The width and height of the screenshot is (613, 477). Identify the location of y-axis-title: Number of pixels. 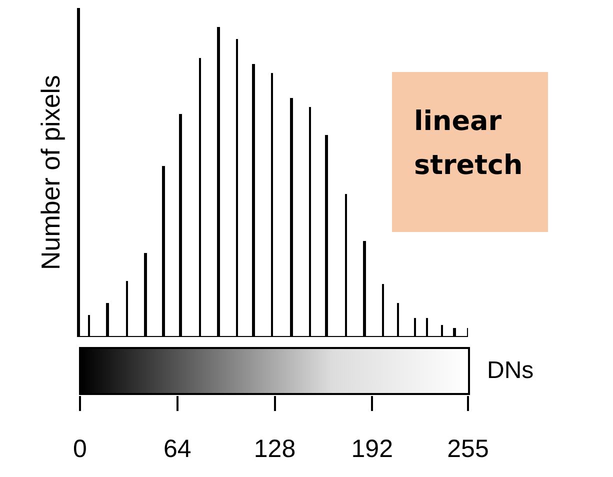
(50, 172).